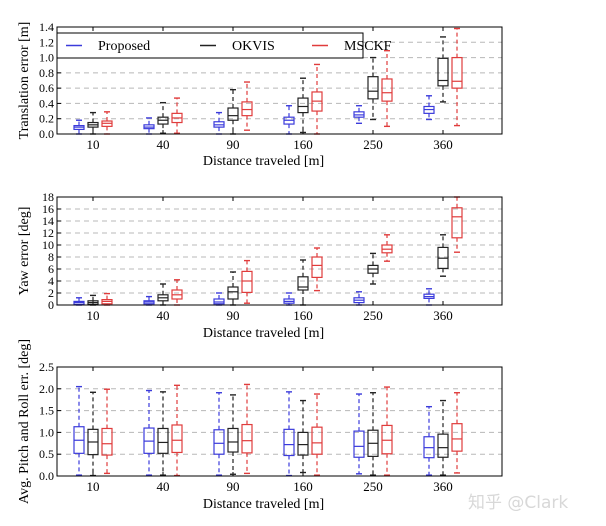  Describe the element at coordinates (48, 245) in the screenshot. I see `y-tick-label: 10` at that location.